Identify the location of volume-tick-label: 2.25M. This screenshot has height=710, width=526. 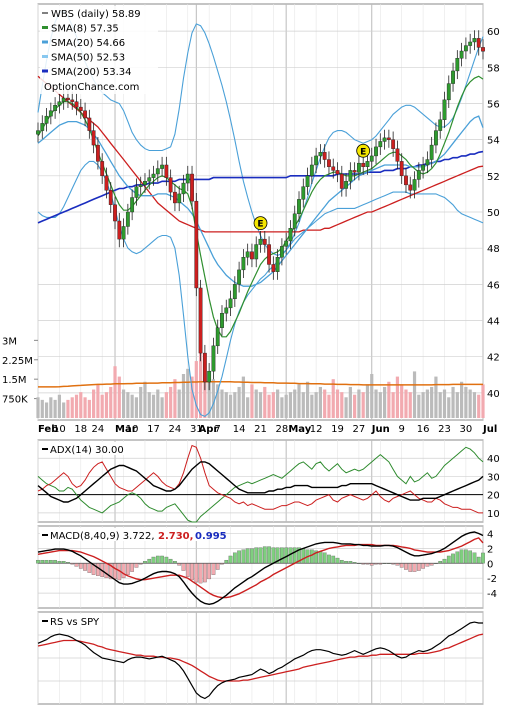
(17, 361).